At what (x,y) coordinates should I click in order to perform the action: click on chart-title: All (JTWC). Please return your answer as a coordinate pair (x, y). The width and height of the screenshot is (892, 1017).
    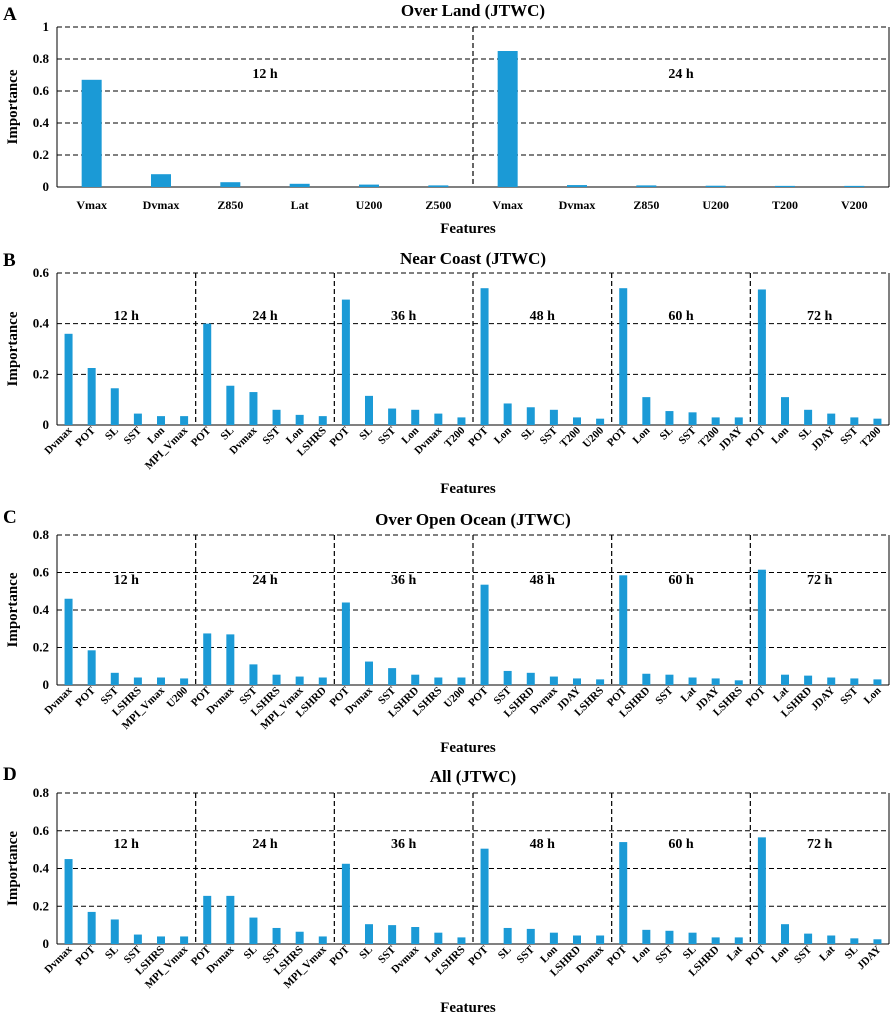
    Looking at the image, I should click on (473, 776).